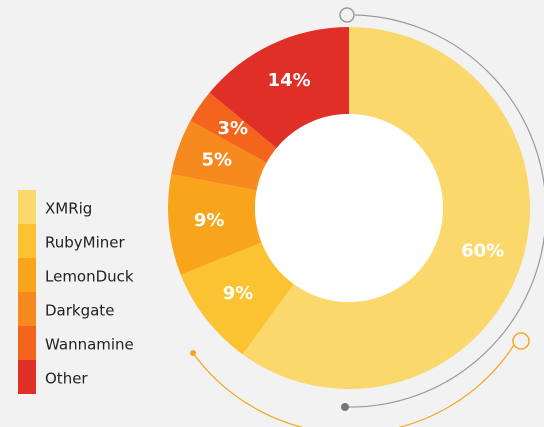 The width and height of the screenshot is (544, 427). I want to click on legend-label: LemonDuck, so click(89, 277).